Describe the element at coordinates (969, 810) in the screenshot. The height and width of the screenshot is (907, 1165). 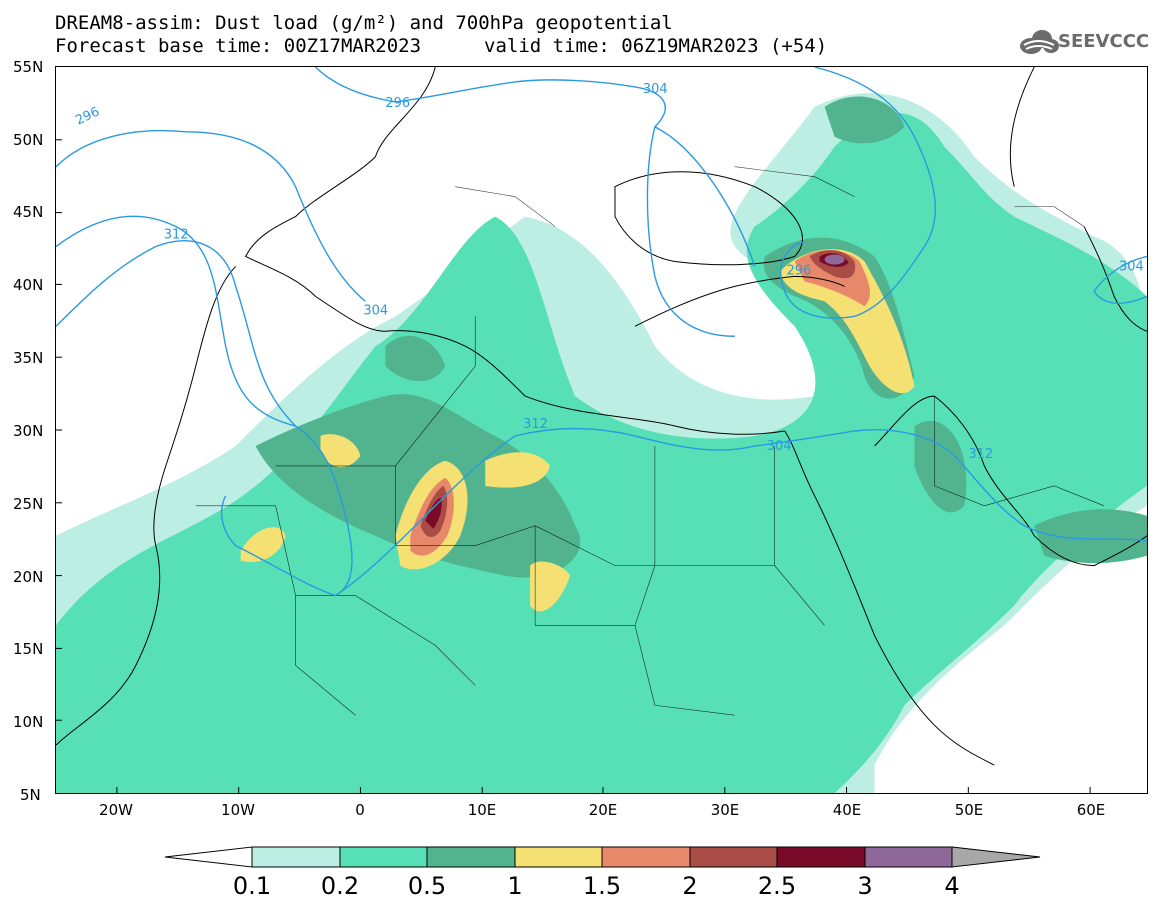
I see `lon-label: 50E` at that location.